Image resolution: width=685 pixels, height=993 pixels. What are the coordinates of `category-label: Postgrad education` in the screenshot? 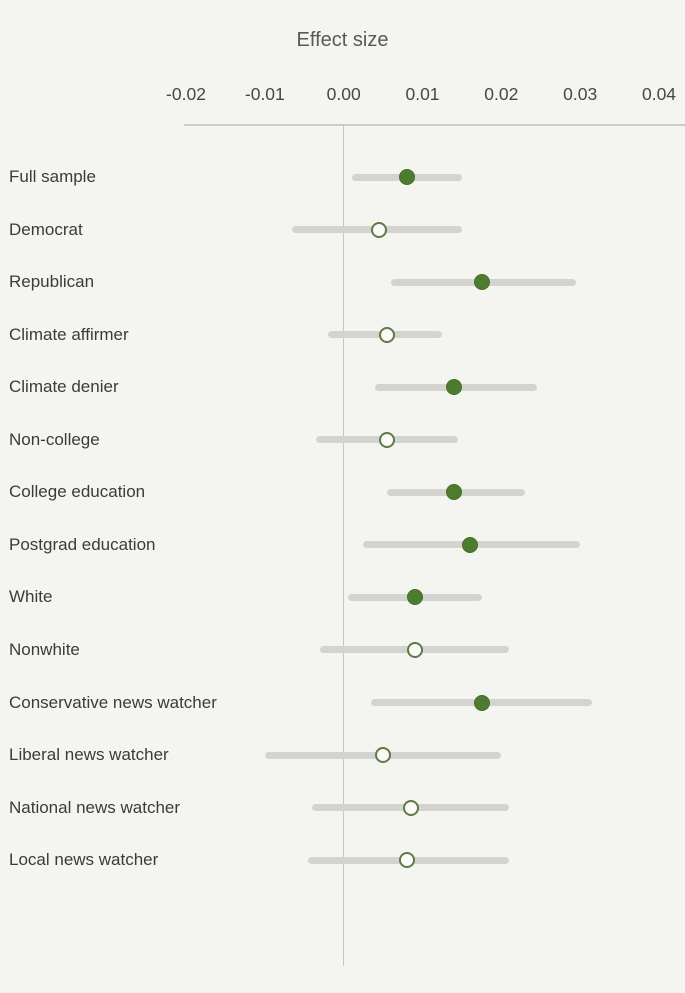 It's located at (82, 544).